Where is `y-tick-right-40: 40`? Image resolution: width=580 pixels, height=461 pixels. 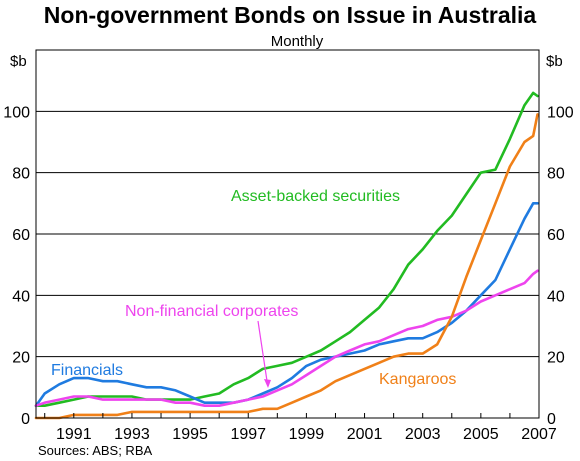
y-tick-right-40: 40 is located at coordinates (556, 296).